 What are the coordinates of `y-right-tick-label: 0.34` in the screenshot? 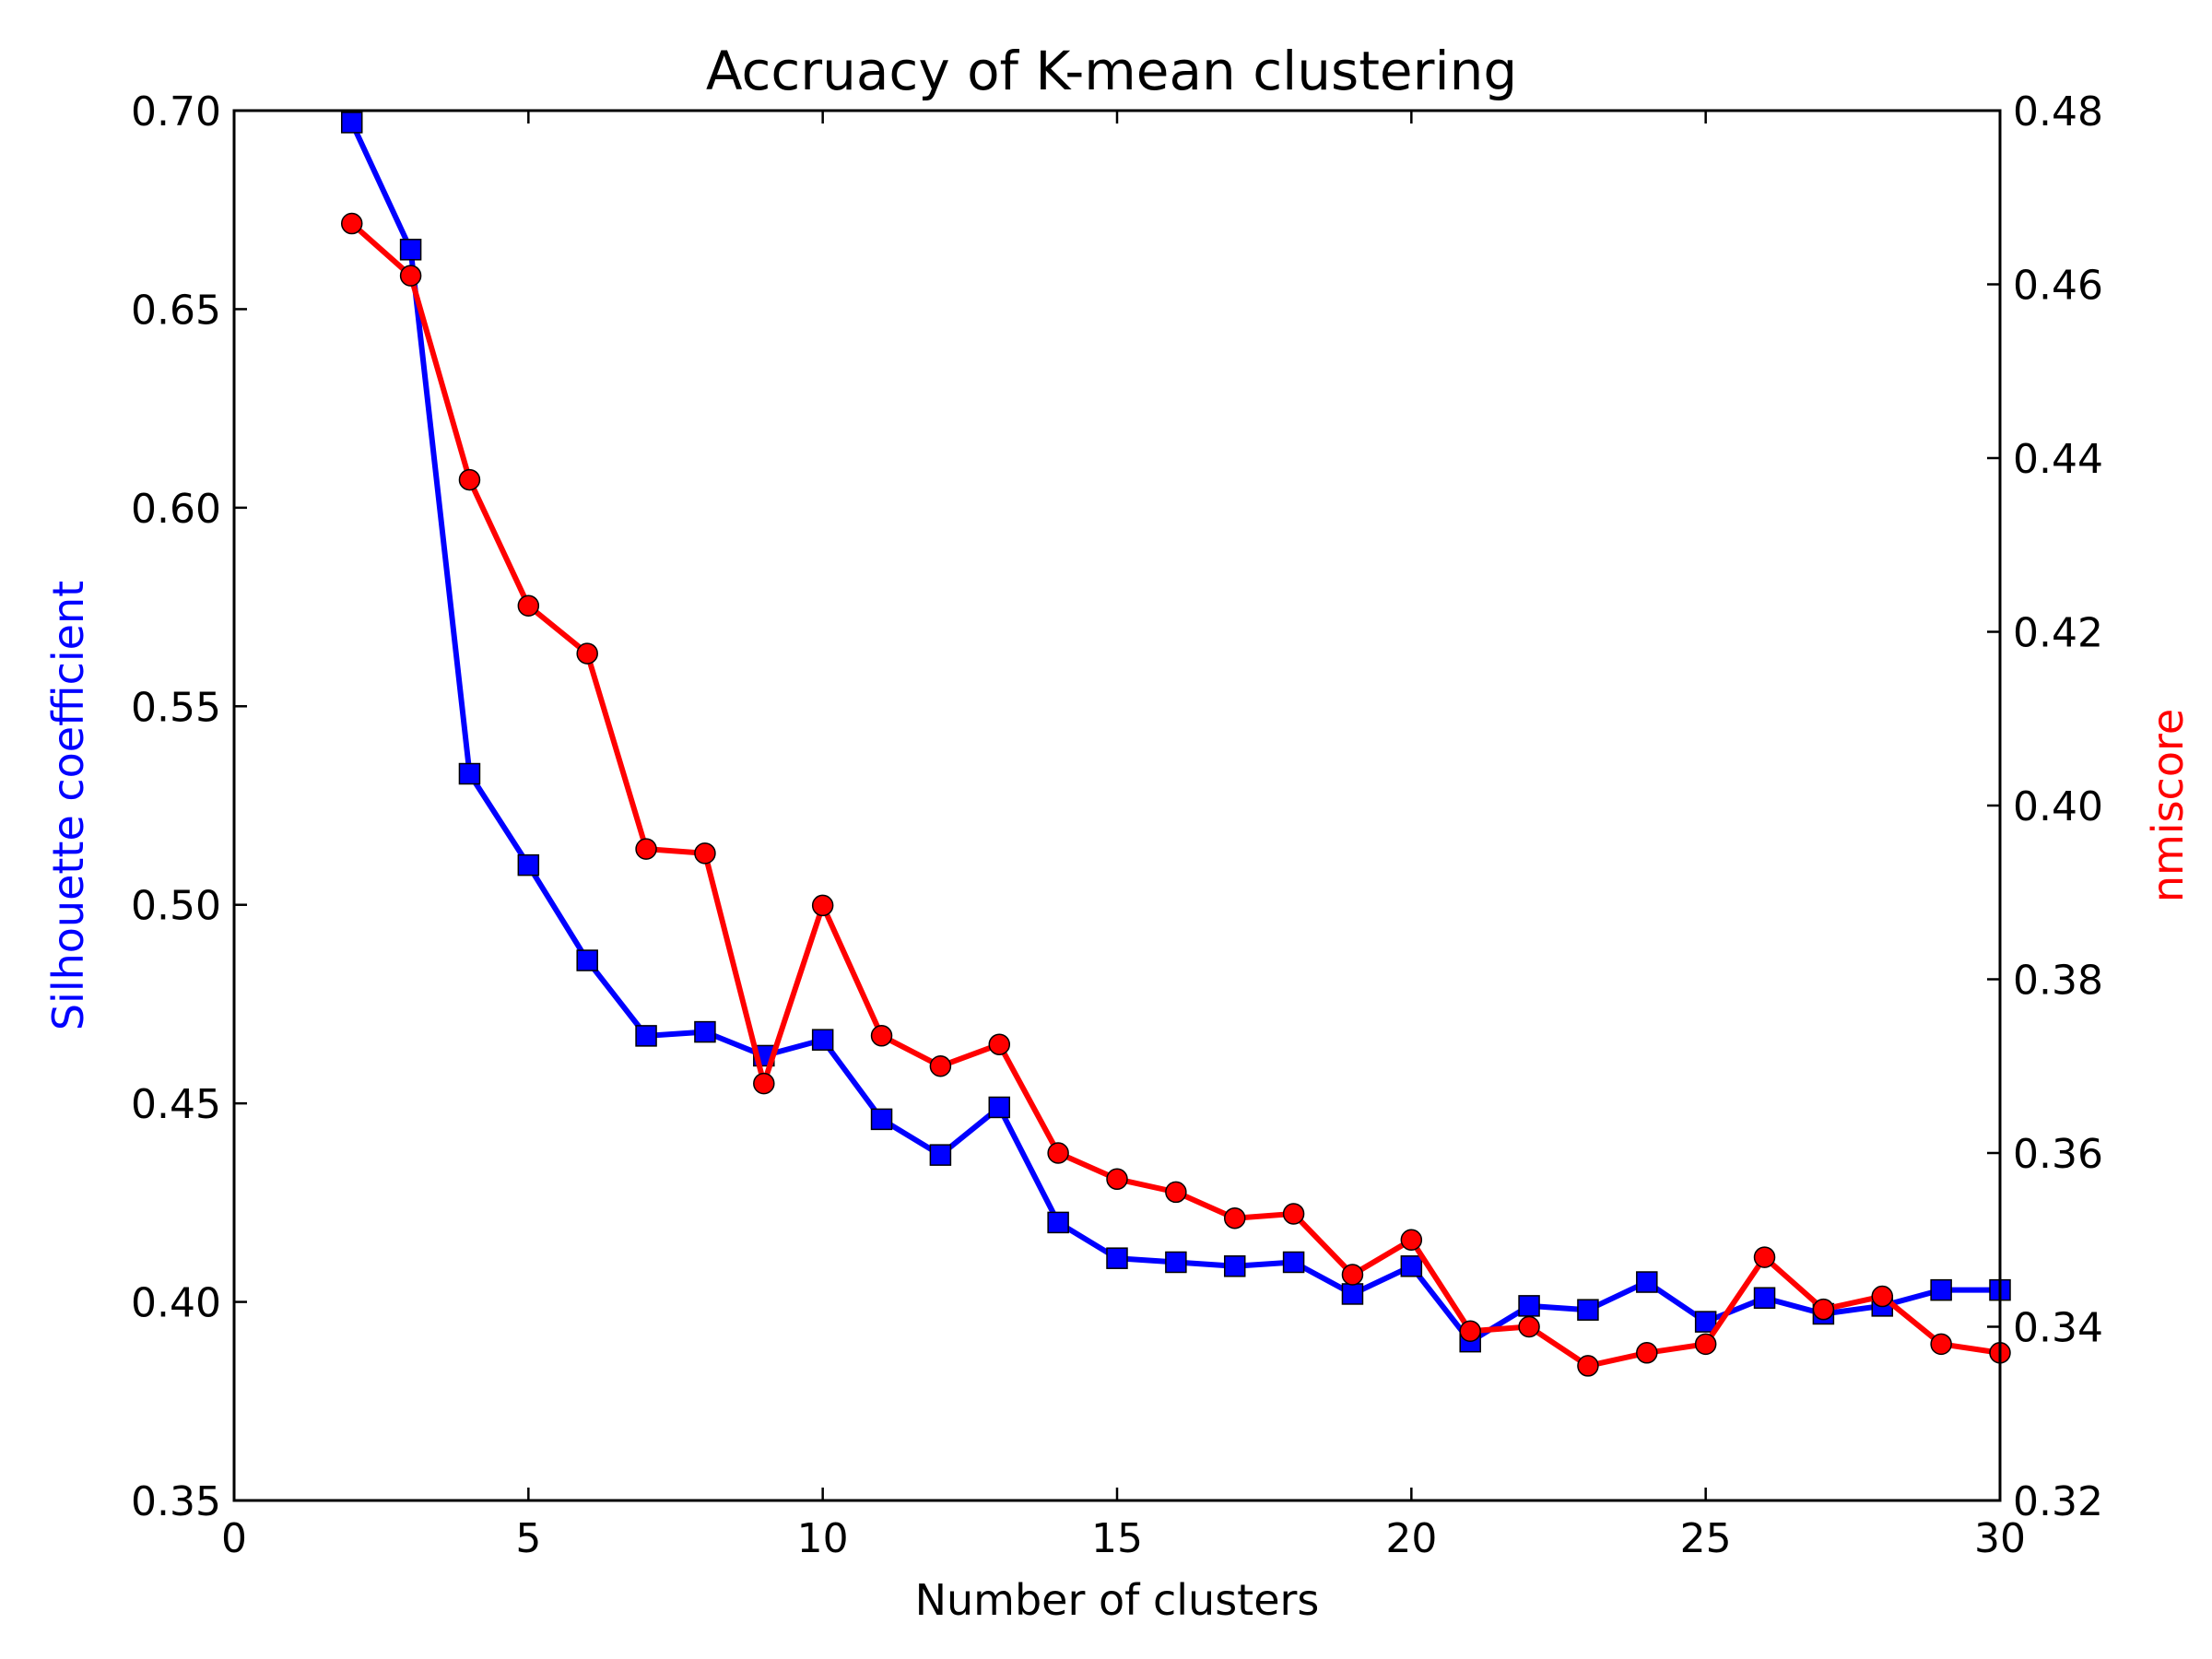 It's located at (2058, 1328).